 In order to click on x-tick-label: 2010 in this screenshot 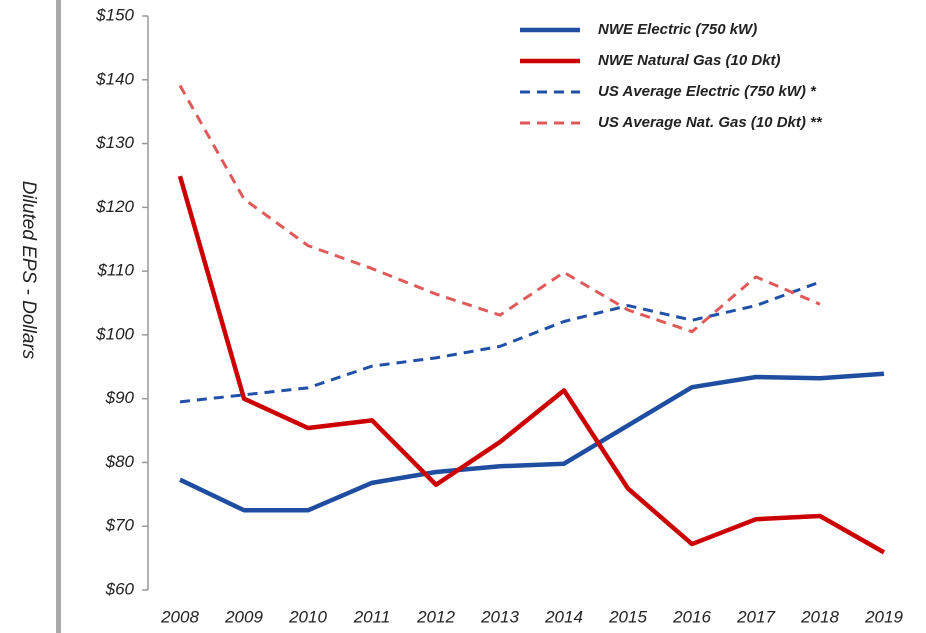, I will do `click(307, 616)`.